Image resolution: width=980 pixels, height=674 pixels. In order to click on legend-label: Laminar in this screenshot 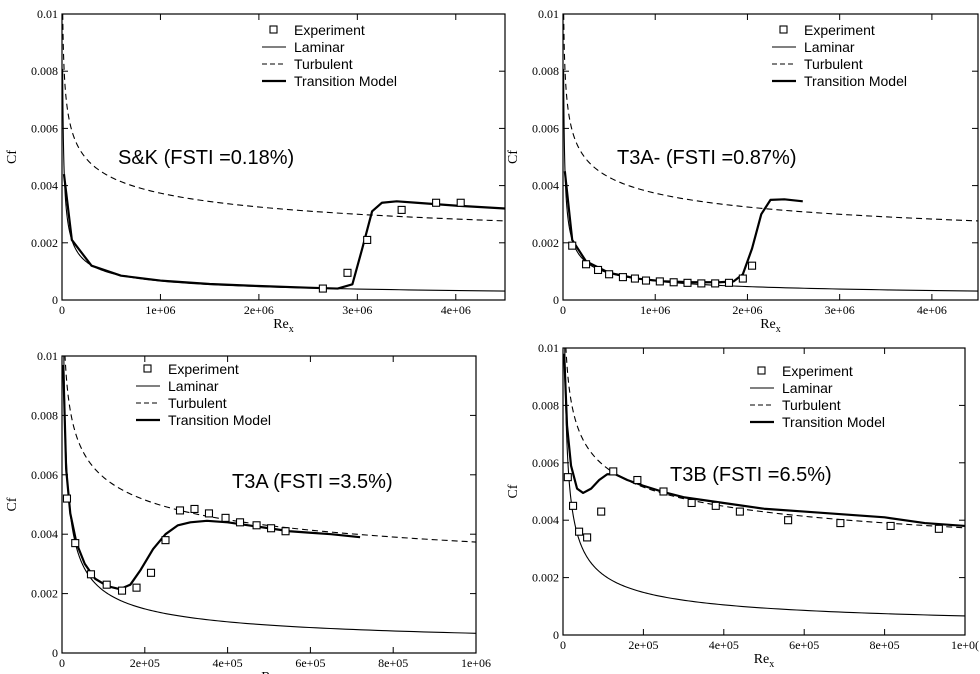, I will do `click(829, 47)`.